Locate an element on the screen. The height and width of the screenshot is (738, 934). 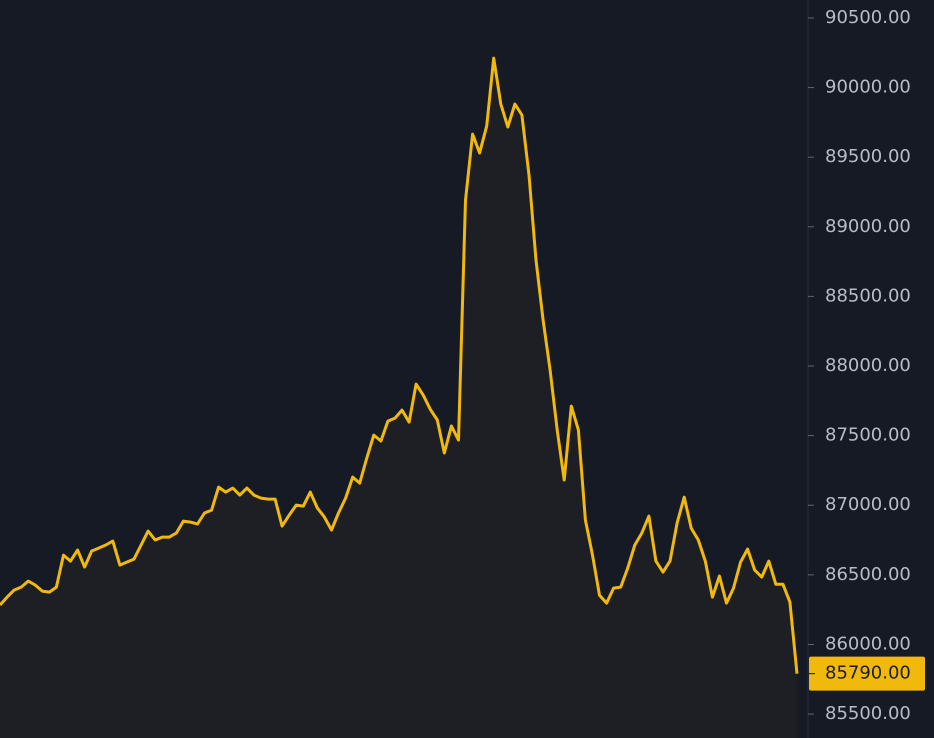
last-price-label: 85790.00 is located at coordinates (868, 673).